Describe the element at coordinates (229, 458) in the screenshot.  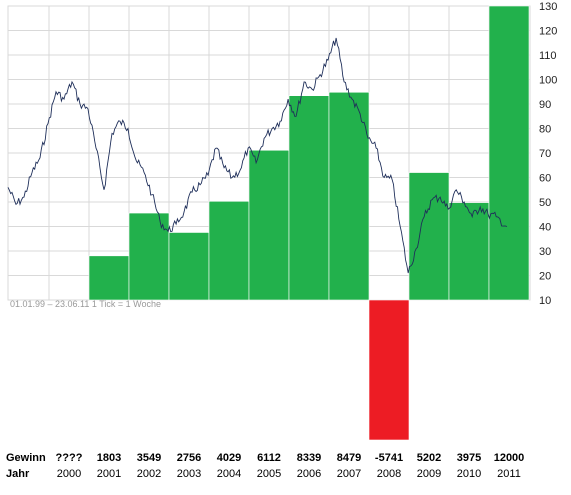
I see `gain-value-2004: 4029` at that location.